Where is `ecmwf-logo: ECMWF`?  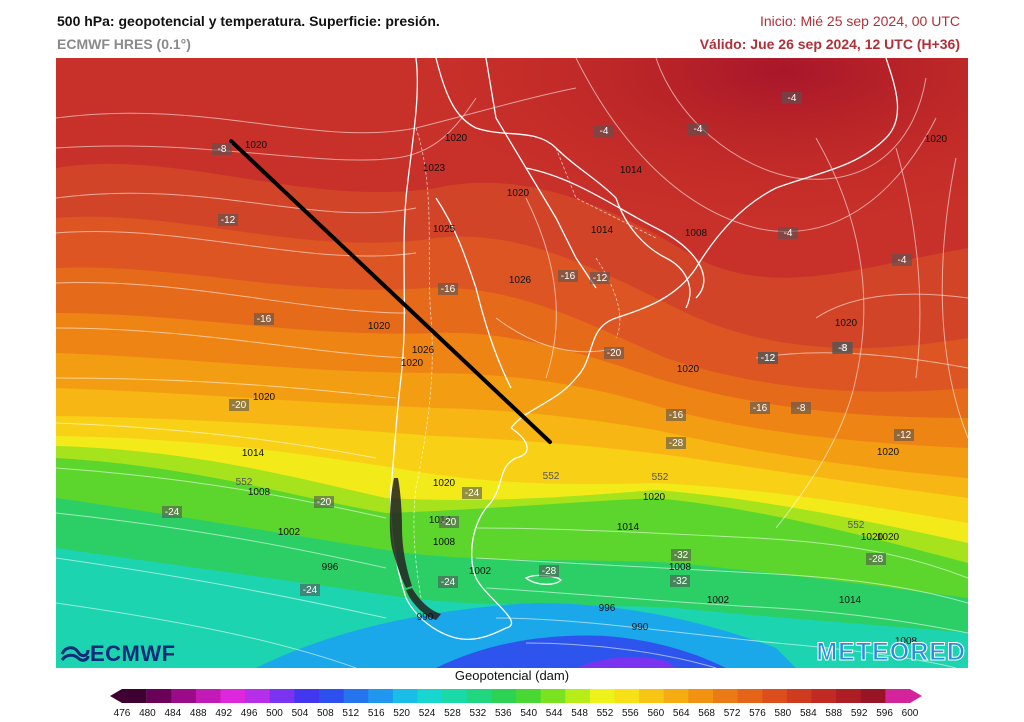 ecmwf-logo: ECMWF is located at coordinates (118, 654).